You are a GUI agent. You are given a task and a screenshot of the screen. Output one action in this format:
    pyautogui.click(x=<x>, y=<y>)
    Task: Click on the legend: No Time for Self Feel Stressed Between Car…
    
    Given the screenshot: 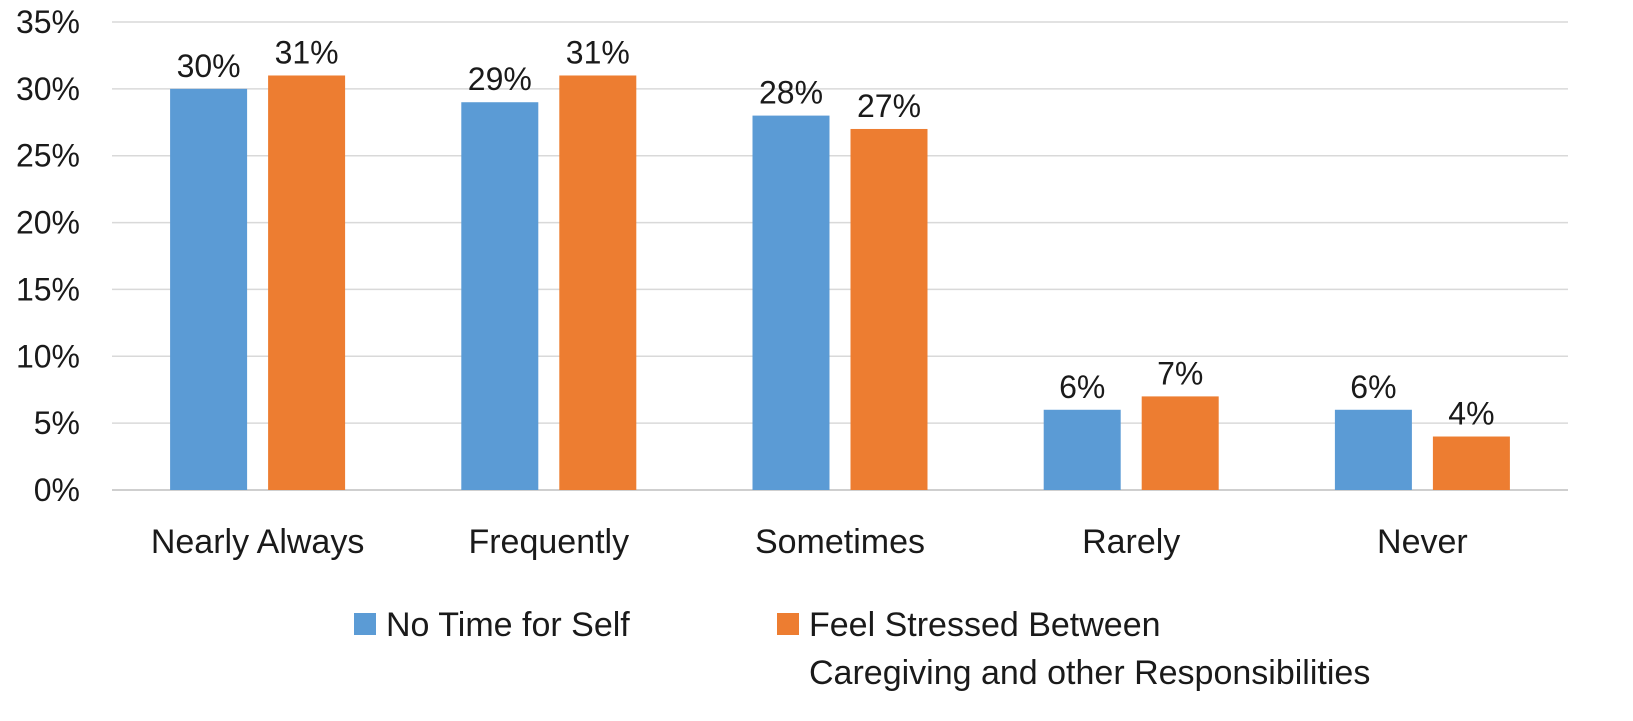 What is the action you would take?
    pyautogui.click(x=862, y=649)
    